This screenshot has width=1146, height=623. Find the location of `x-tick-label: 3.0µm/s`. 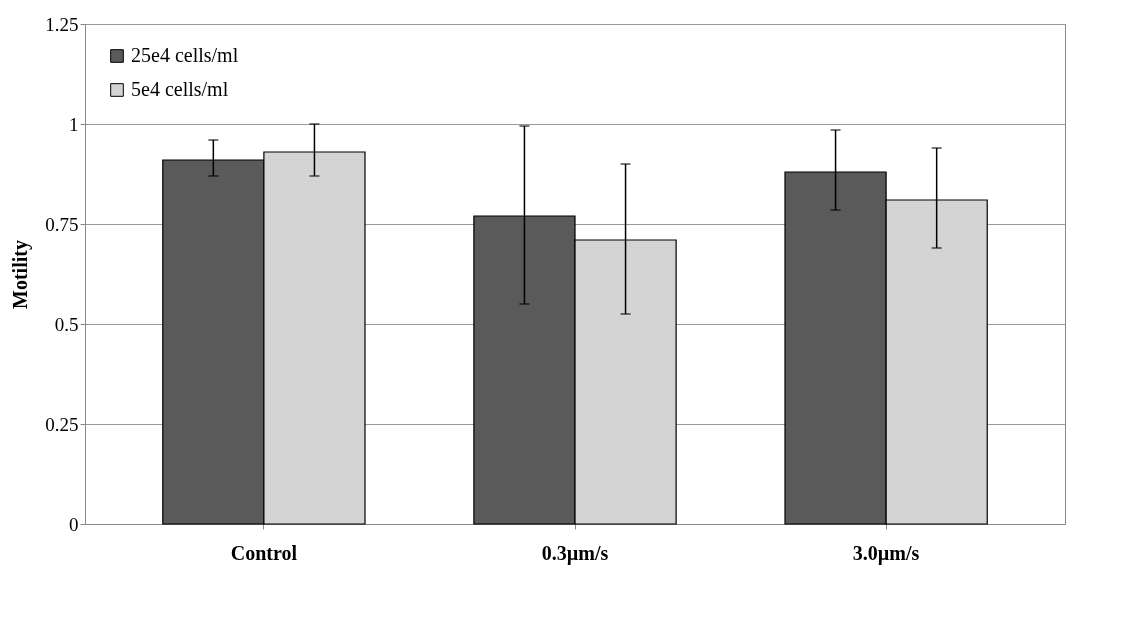

x-tick-label: 3.0µm/s is located at coordinates (886, 553).